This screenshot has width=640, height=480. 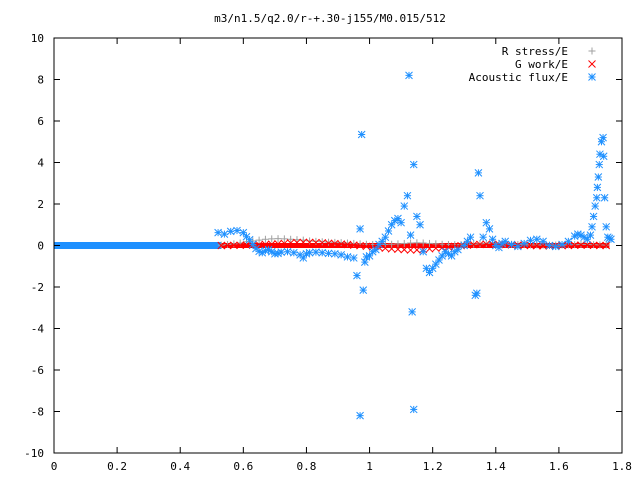 What do you see at coordinates (117, 466) in the screenshot?
I see `x-tick-label: 0.2` at bounding box center [117, 466].